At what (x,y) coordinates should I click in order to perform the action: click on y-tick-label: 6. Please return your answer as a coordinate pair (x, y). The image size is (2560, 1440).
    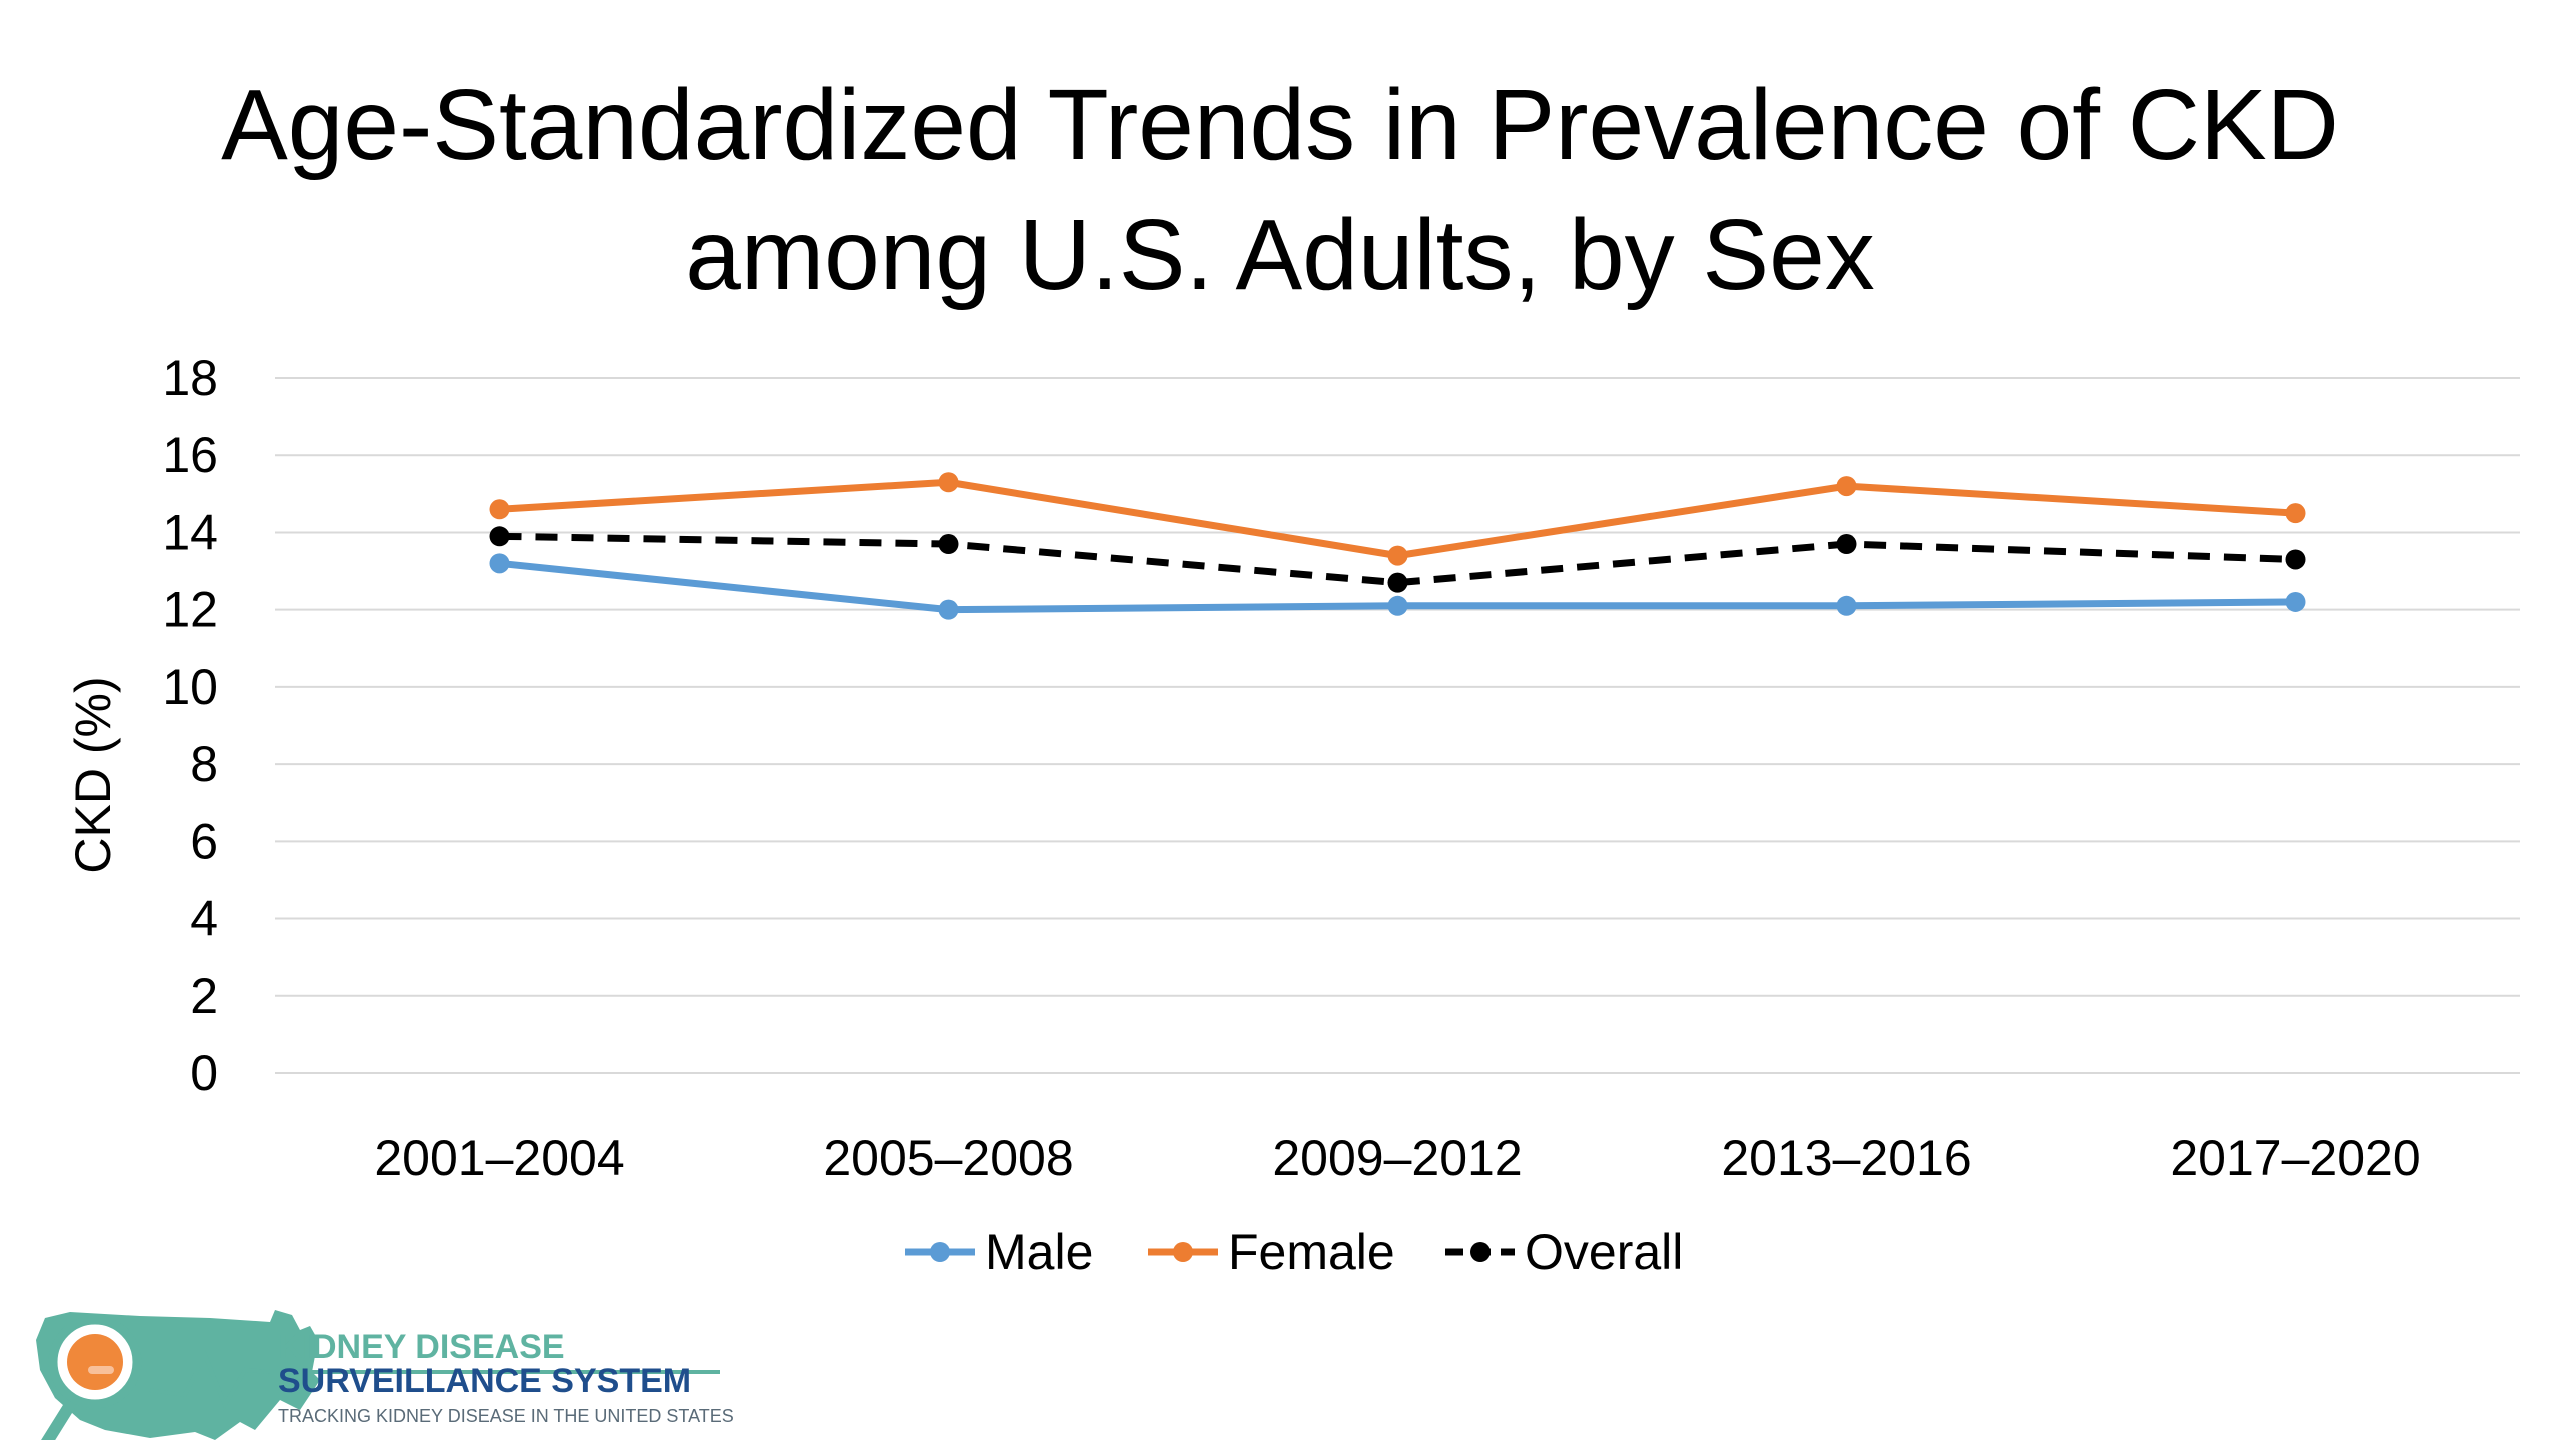
    Looking at the image, I should click on (204, 841).